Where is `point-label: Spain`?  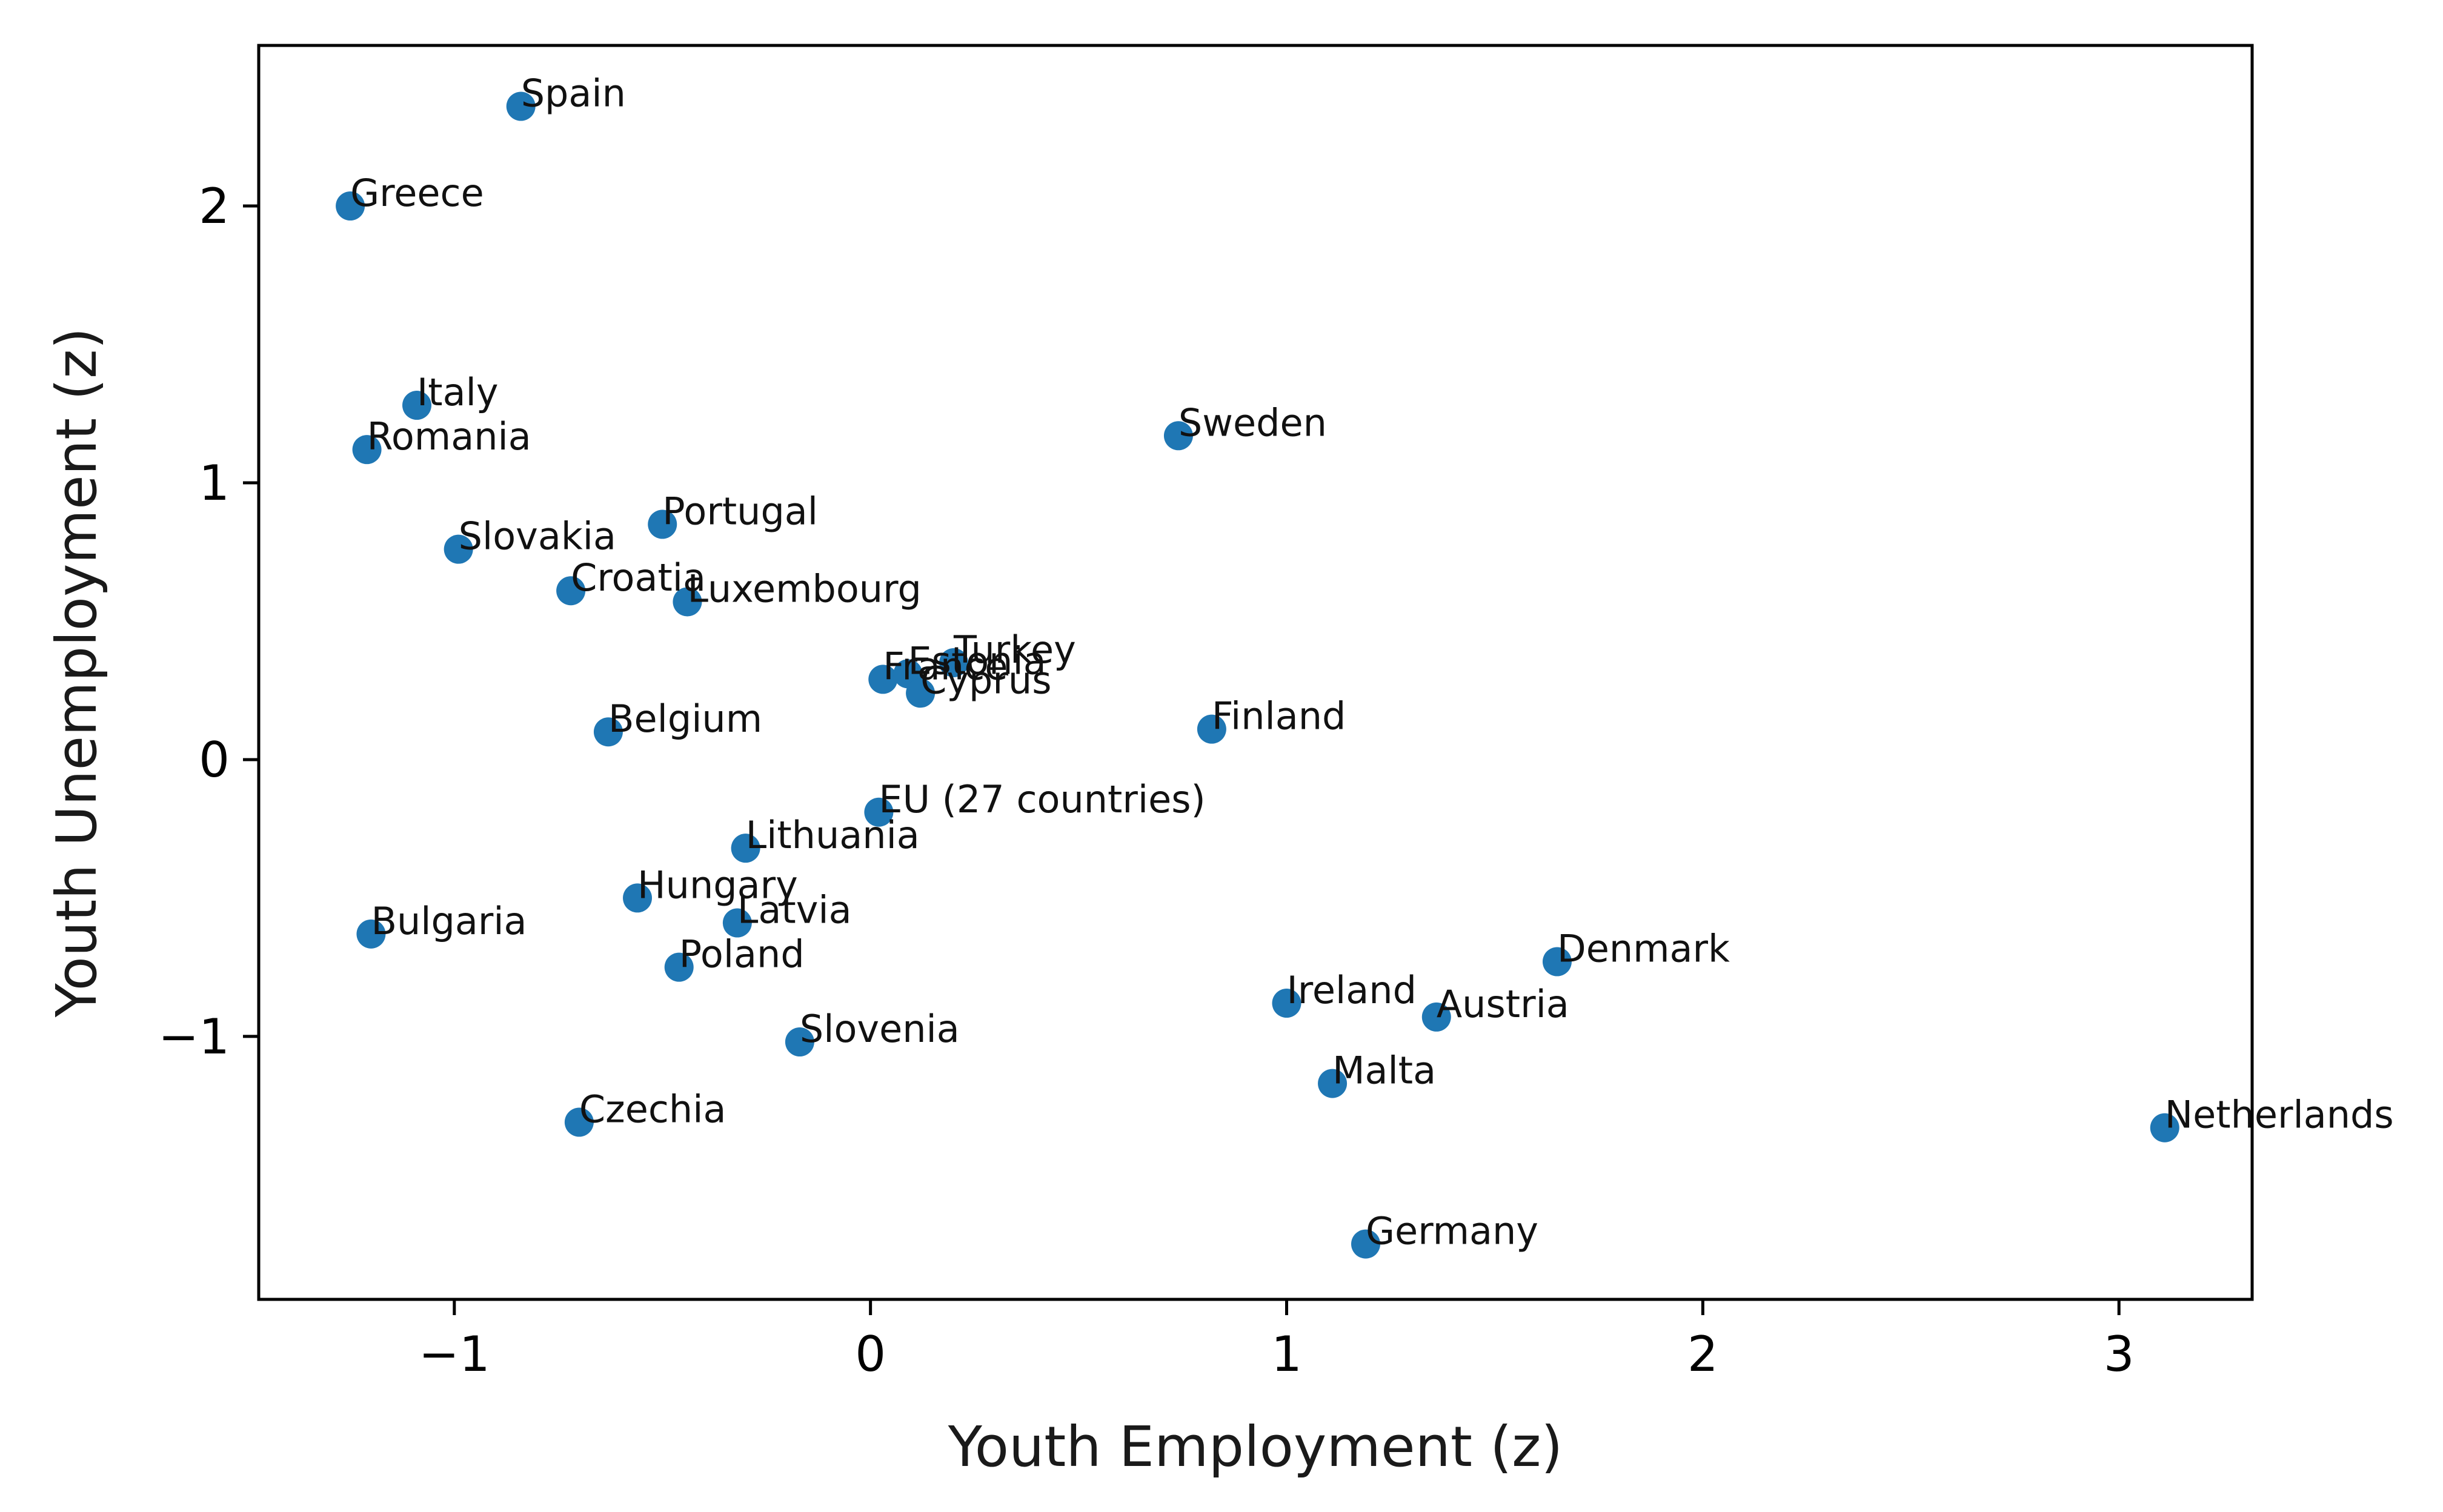 point-label: Spain is located at coordinates (573, 93).